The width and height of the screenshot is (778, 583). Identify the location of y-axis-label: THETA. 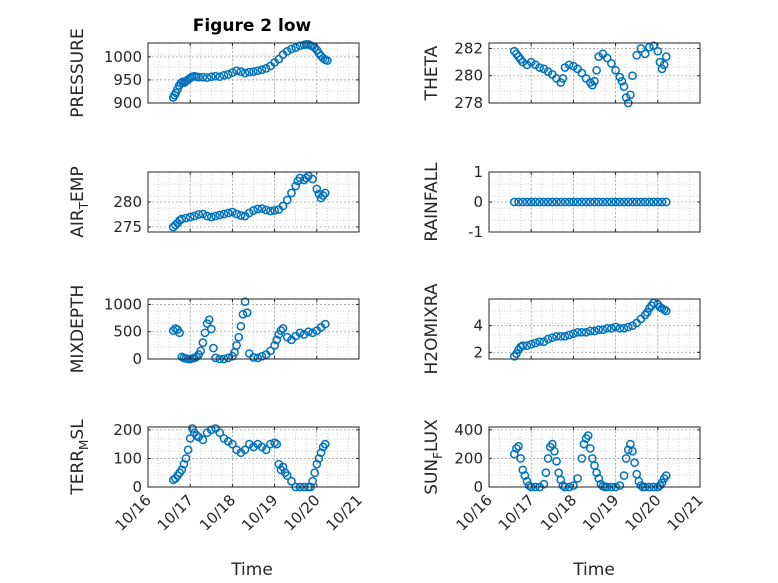
(432, 73).